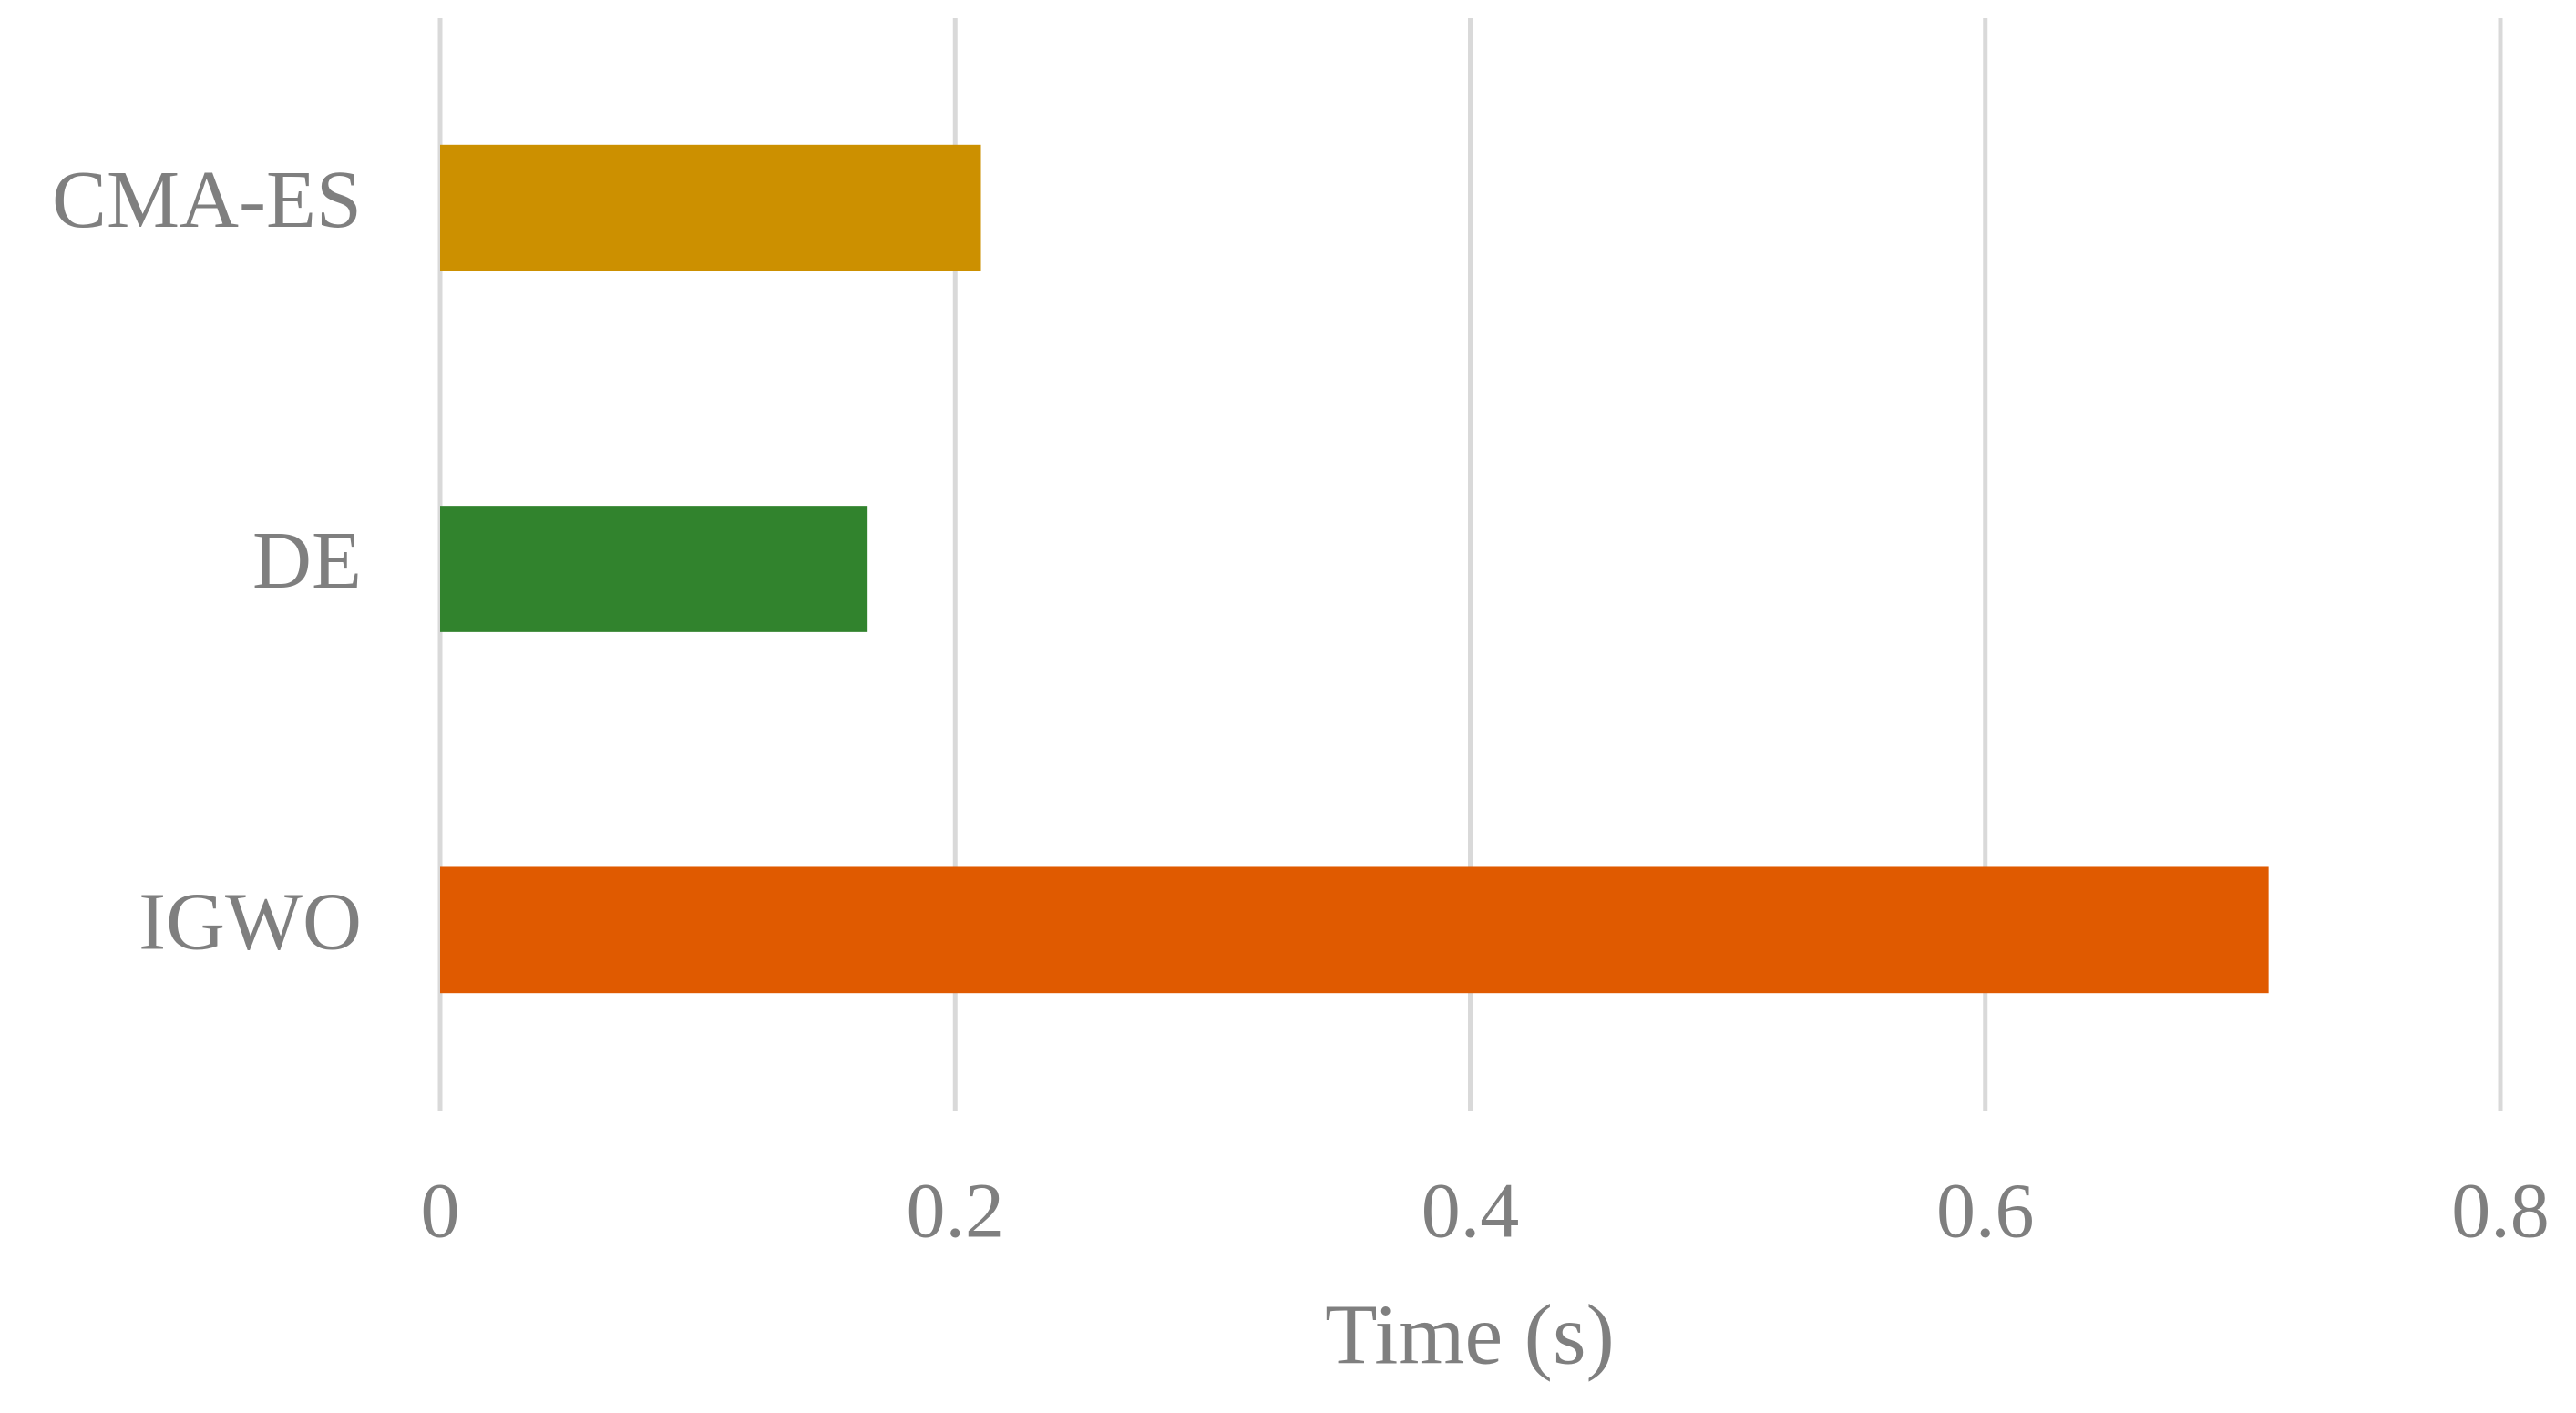  I want to click on y-tick-label: IGWO, so click(250, 921).